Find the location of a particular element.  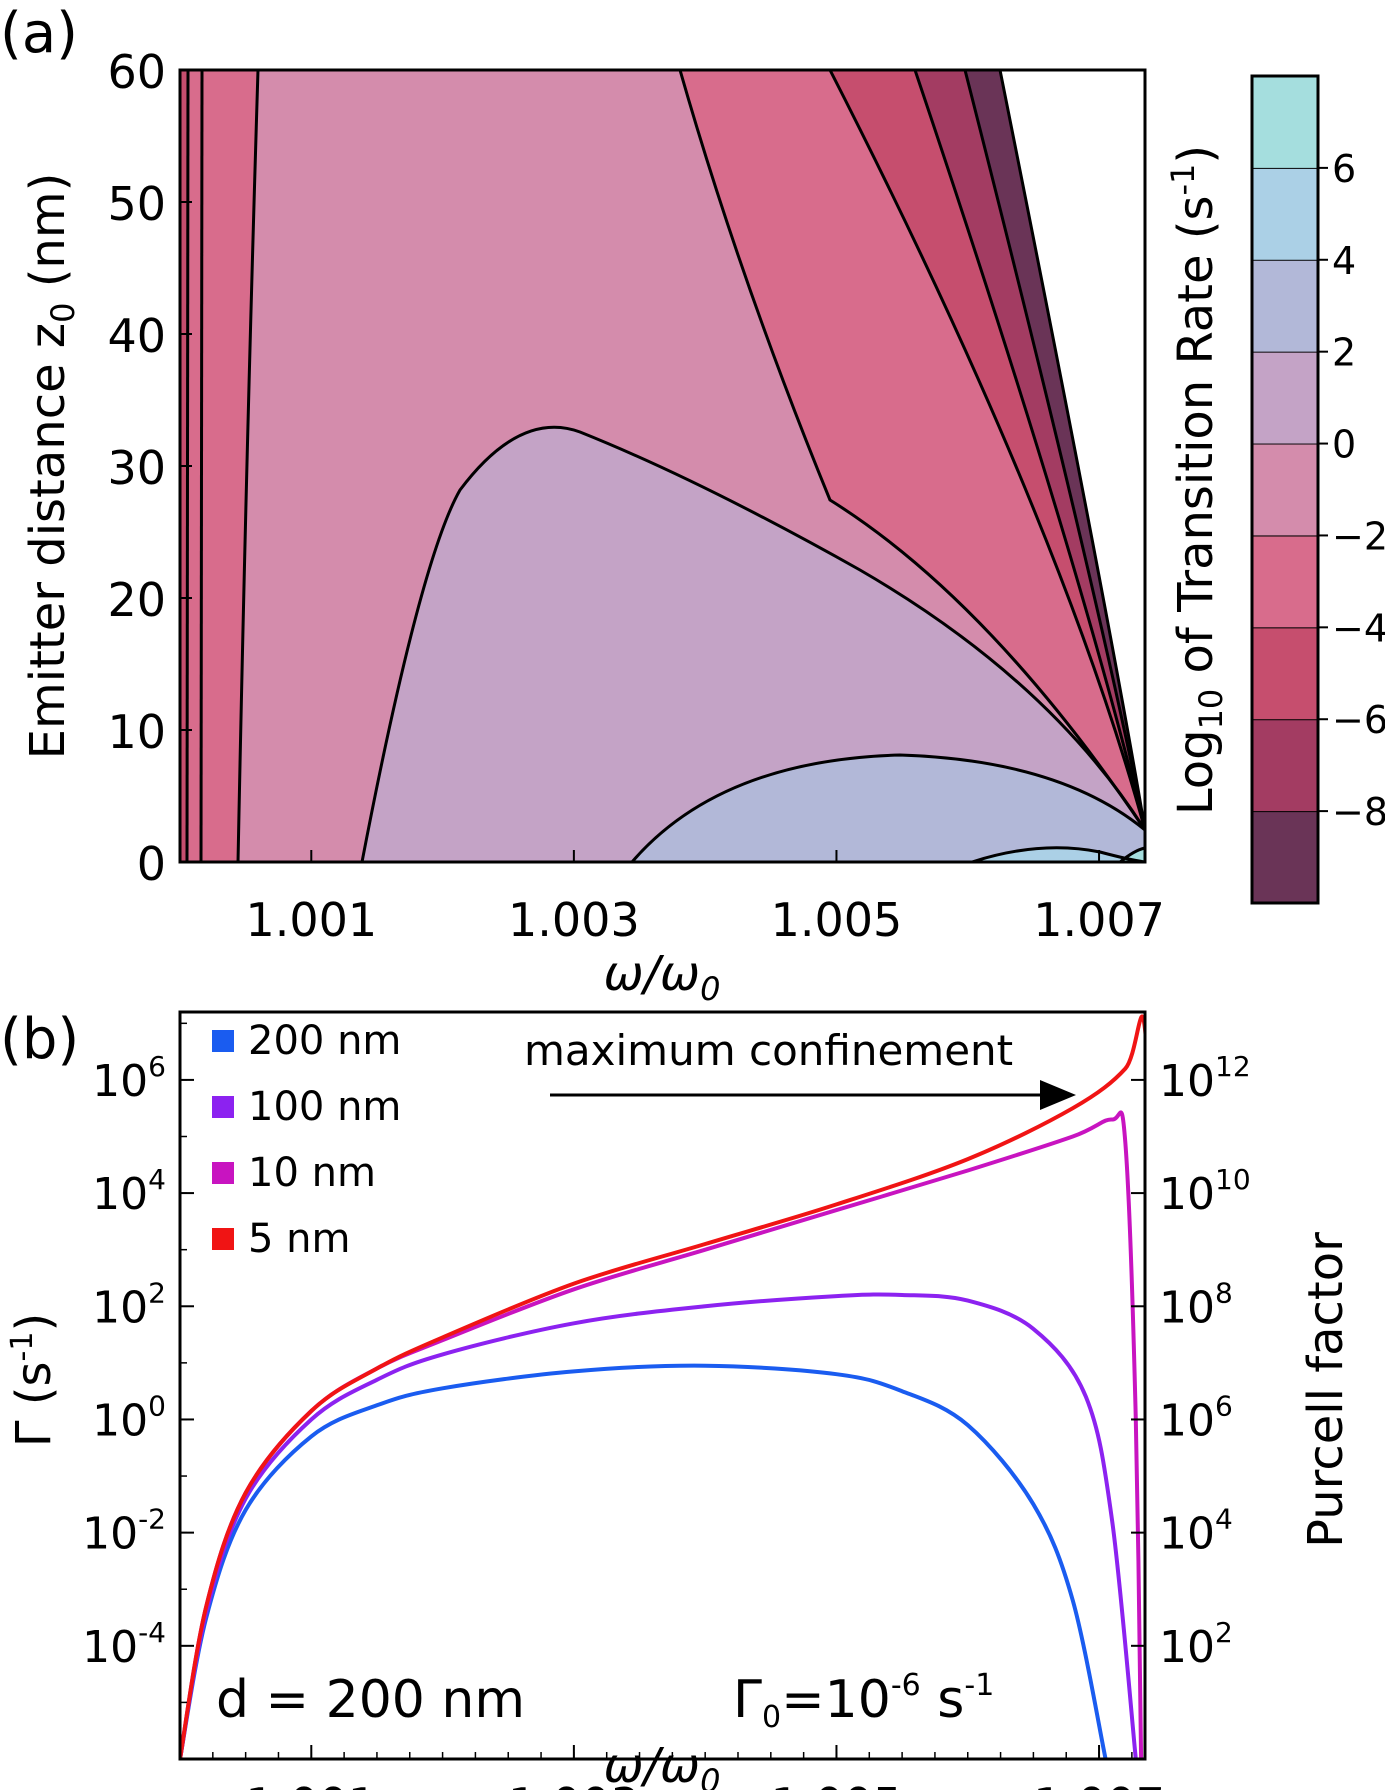

y2-axis-label-b: Purcell factor is located at coordinates (1326, 1390).